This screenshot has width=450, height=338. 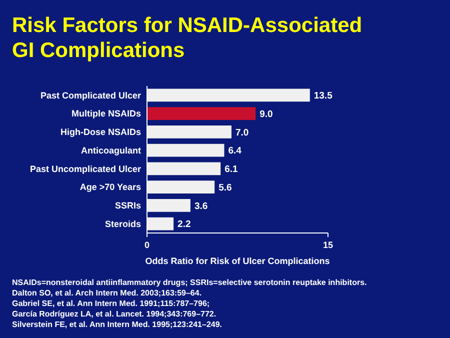 What do you see at coordinates (100, 132) in the screenshot?
I see `y-tick-label: High-Dose NSAIDs` at bounding box center [100, 132].